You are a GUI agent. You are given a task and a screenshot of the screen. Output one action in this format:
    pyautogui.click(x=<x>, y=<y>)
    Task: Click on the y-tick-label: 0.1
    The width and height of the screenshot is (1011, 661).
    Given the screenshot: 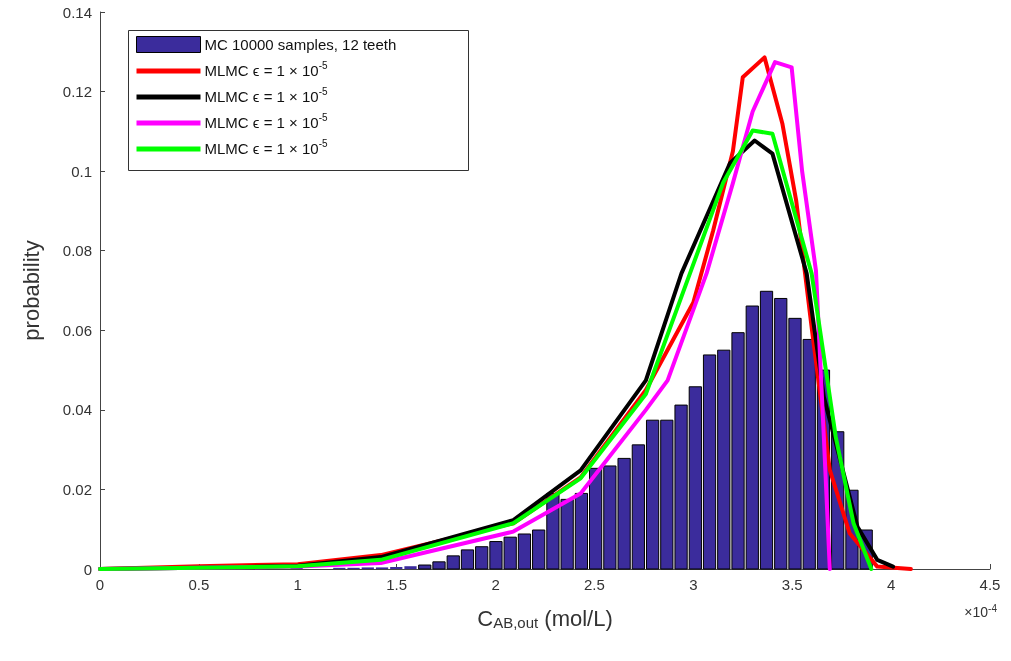 What is the action you would take?
    pyautogui.click(x=81, y=171)
    